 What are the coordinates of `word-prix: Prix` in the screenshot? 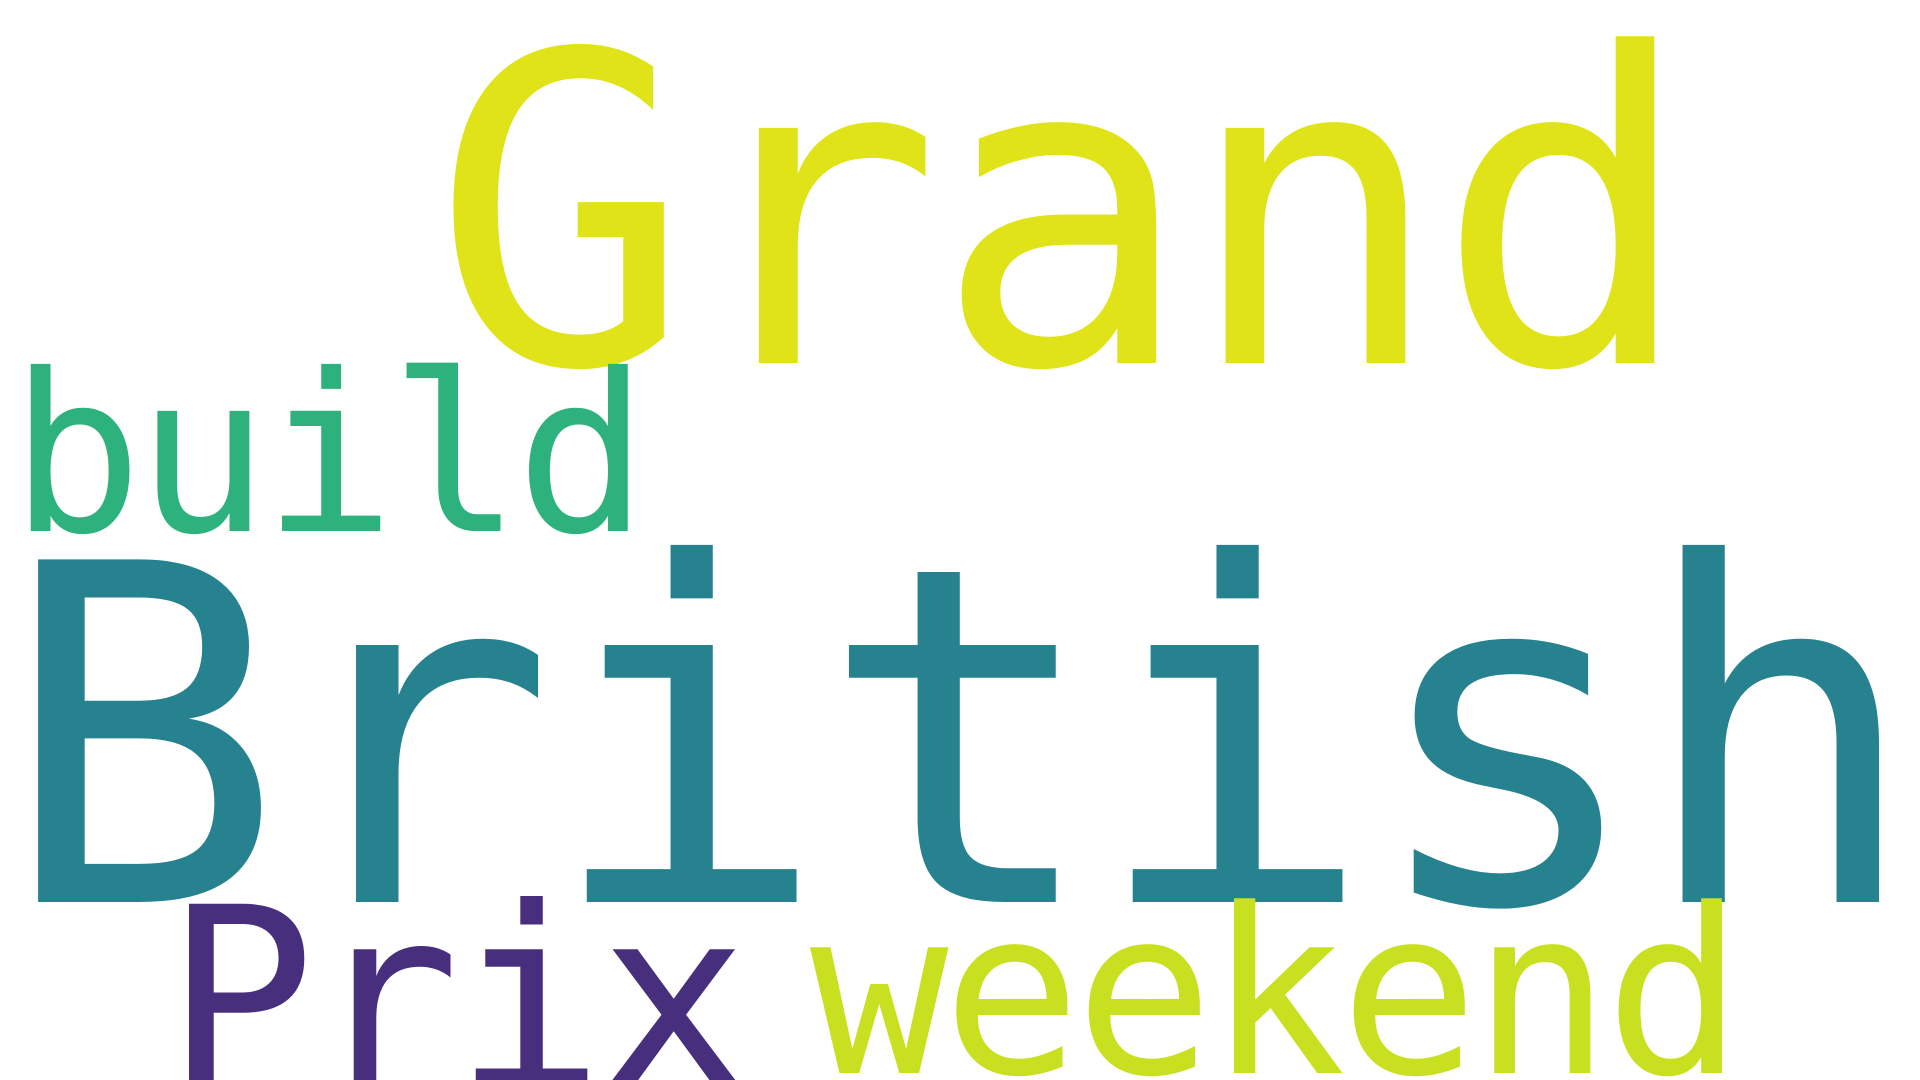 It's located at (457, 967).